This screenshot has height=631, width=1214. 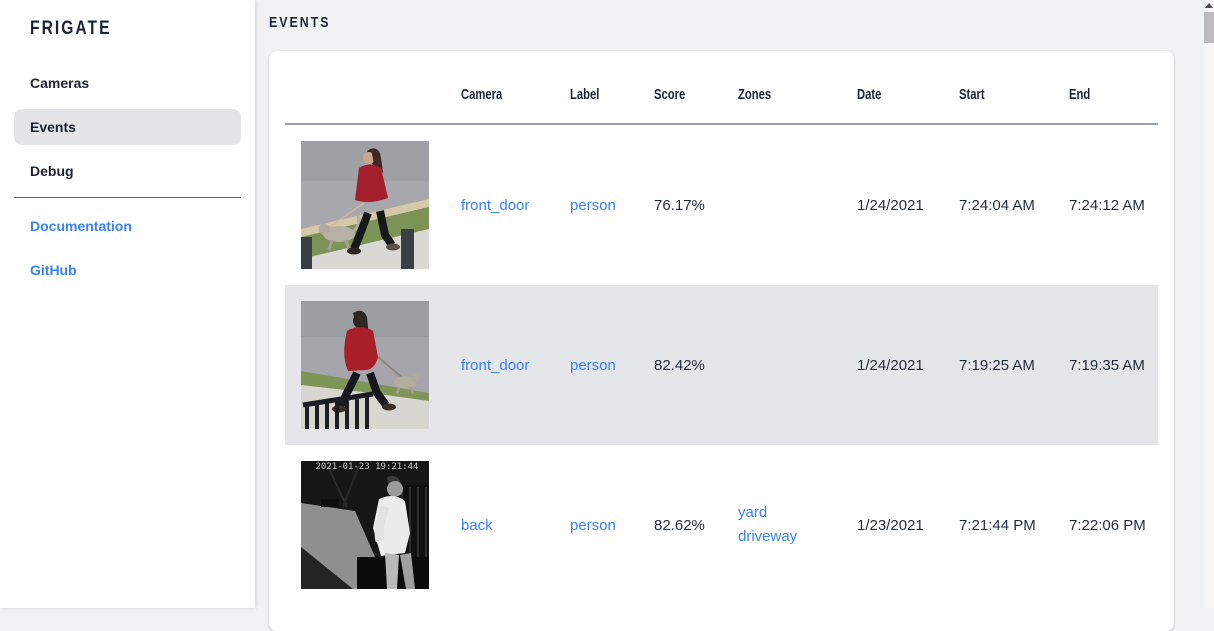 What do you see at coordinates (367, 467) in the screenshot?
I see `svg-text: 2021-01-23 19:21:44` at bounding box center [367, 467].